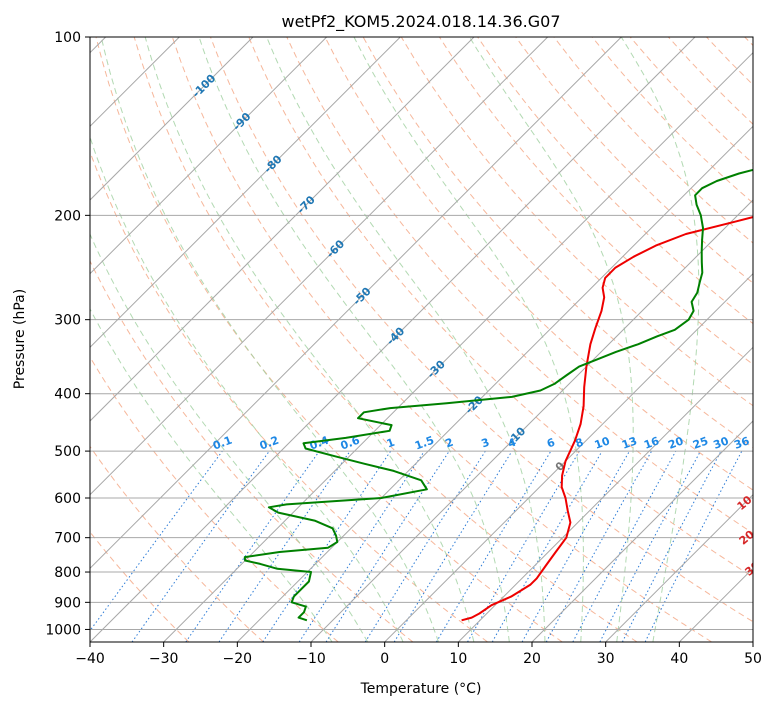  I want to click on x-tick-label: 10, so click(458, 659).